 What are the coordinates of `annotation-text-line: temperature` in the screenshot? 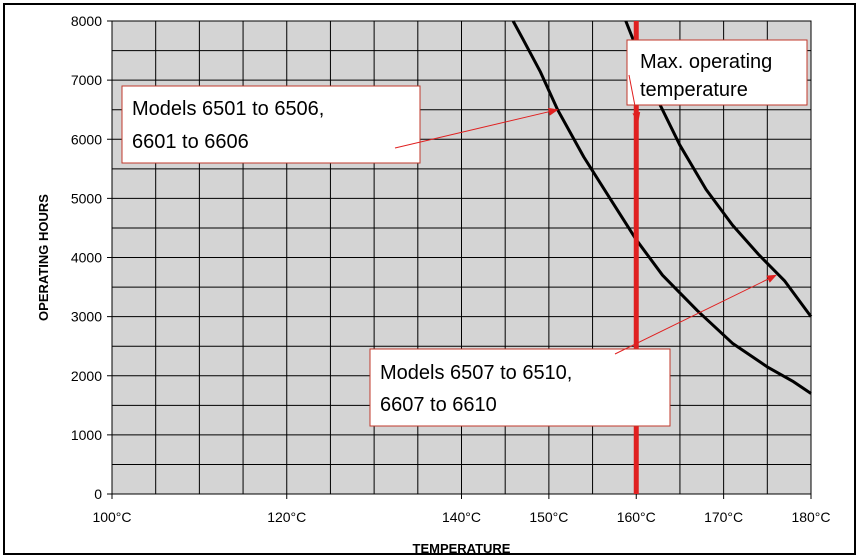 It's located at (694, 90).